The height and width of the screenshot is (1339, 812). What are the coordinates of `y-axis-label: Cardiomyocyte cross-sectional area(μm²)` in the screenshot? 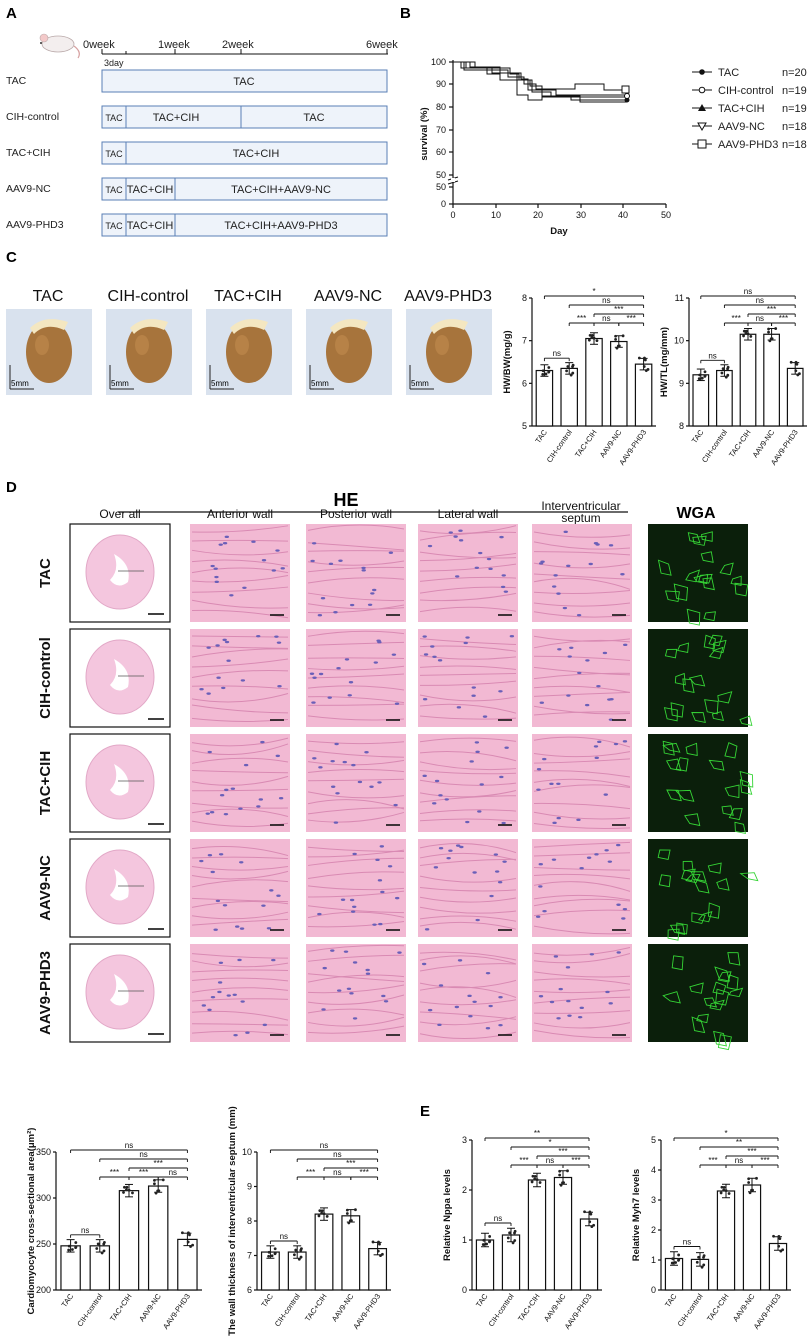 It's located at (31, 1221).